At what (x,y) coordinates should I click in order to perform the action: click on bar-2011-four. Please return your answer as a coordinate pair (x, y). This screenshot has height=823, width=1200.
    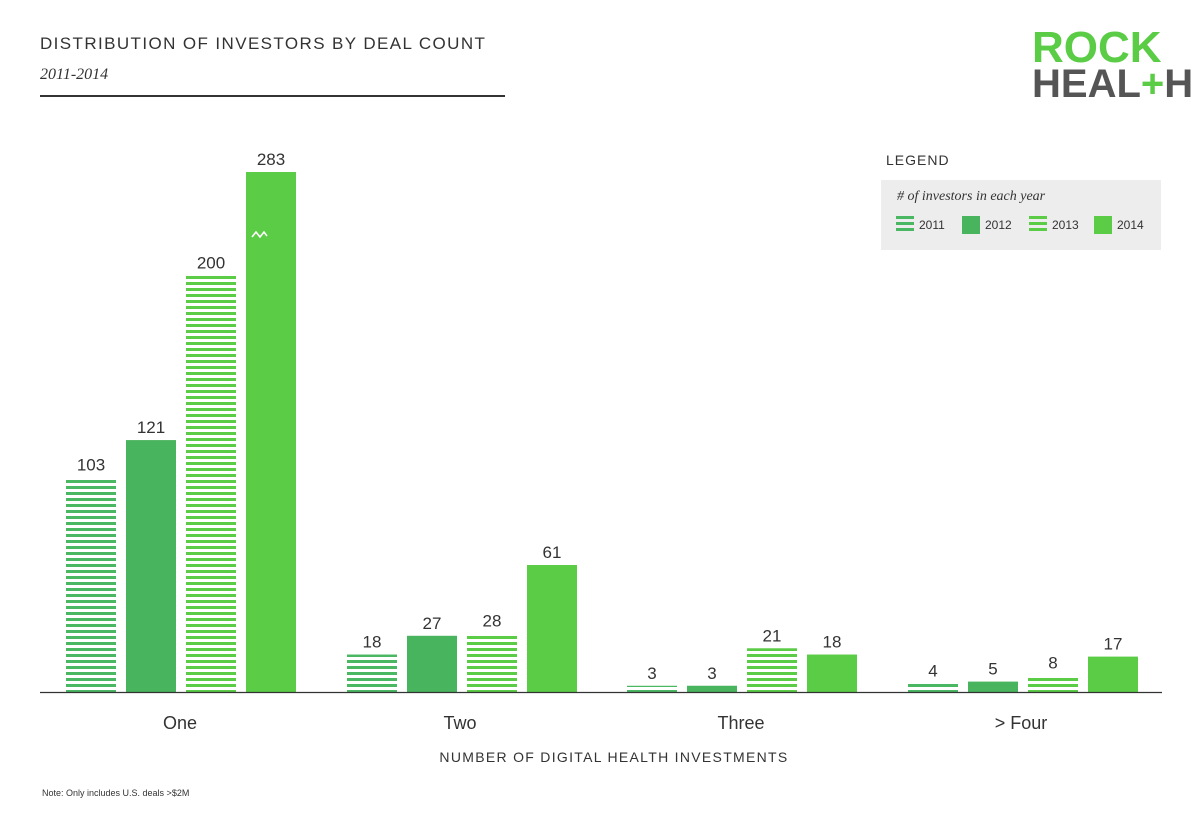
    Looking at the image, I should click on (933, 687).